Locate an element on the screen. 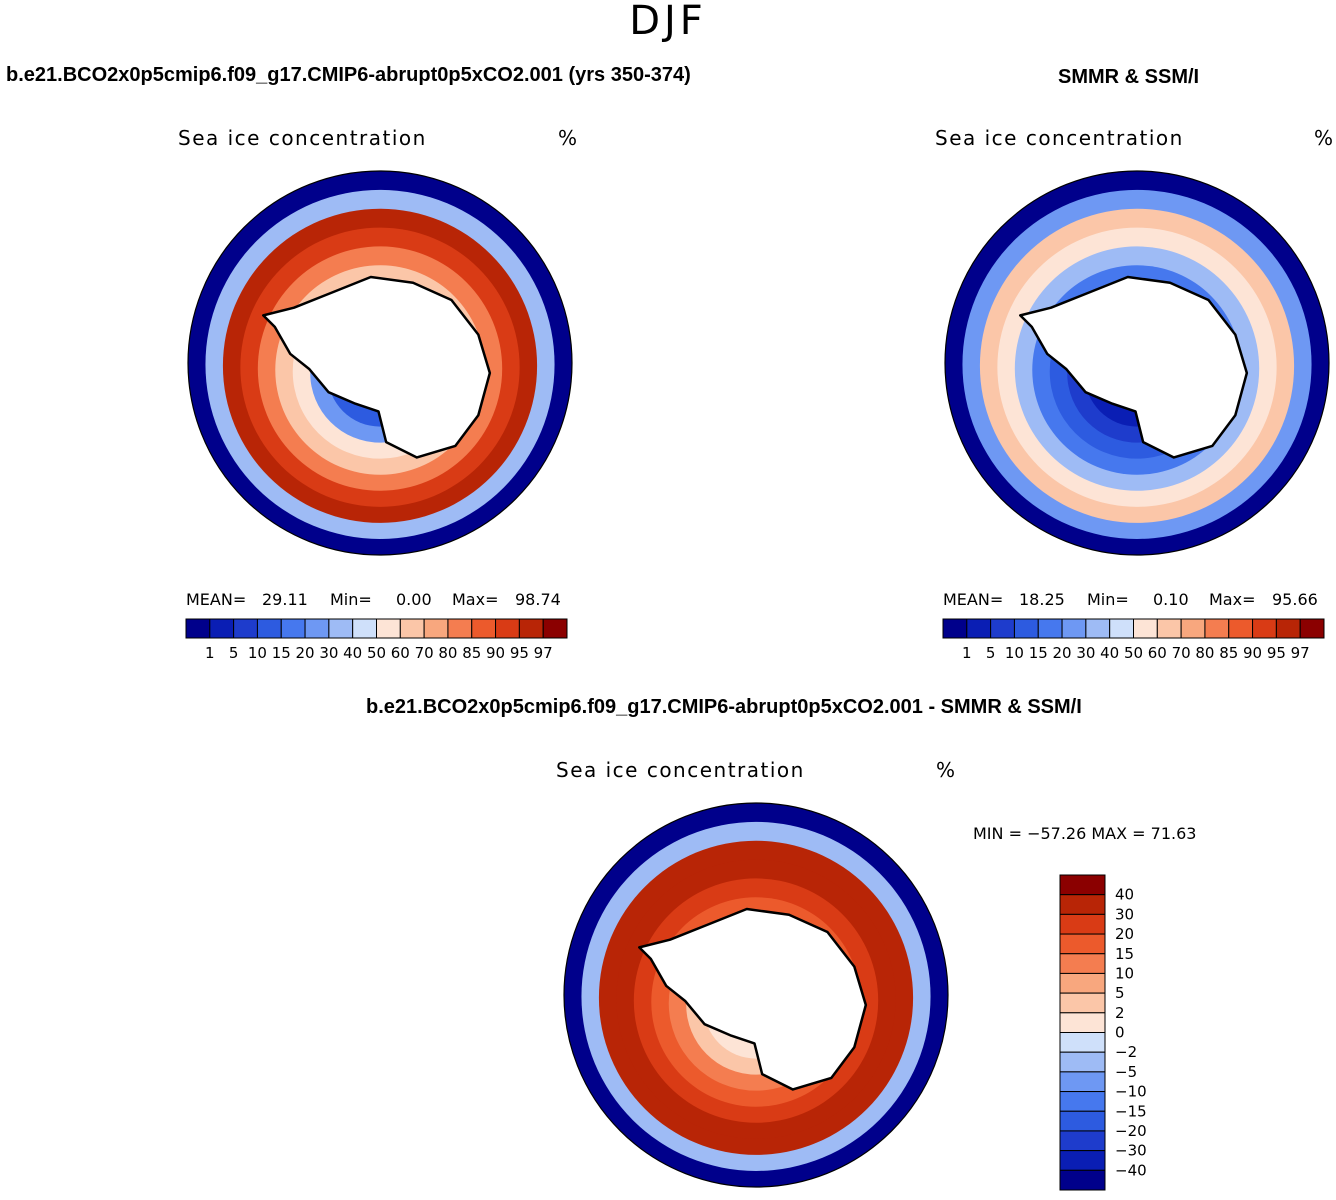  panel1-max-value: 98.74 is located at coordinates (538, 599).